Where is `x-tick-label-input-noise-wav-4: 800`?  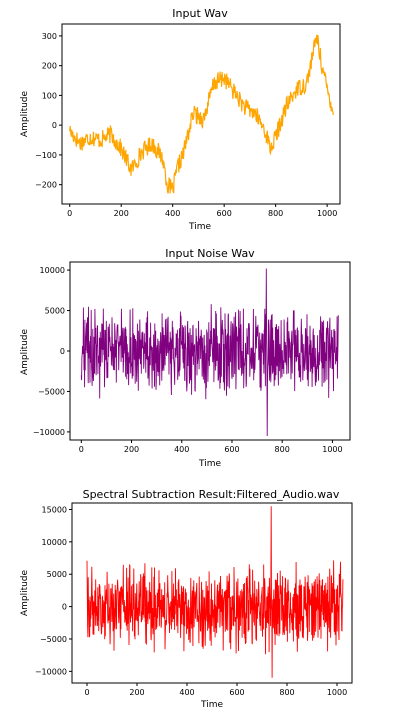
x-tick-label-input-noise-wav-4: 800 is located at coordinates (282, 449).